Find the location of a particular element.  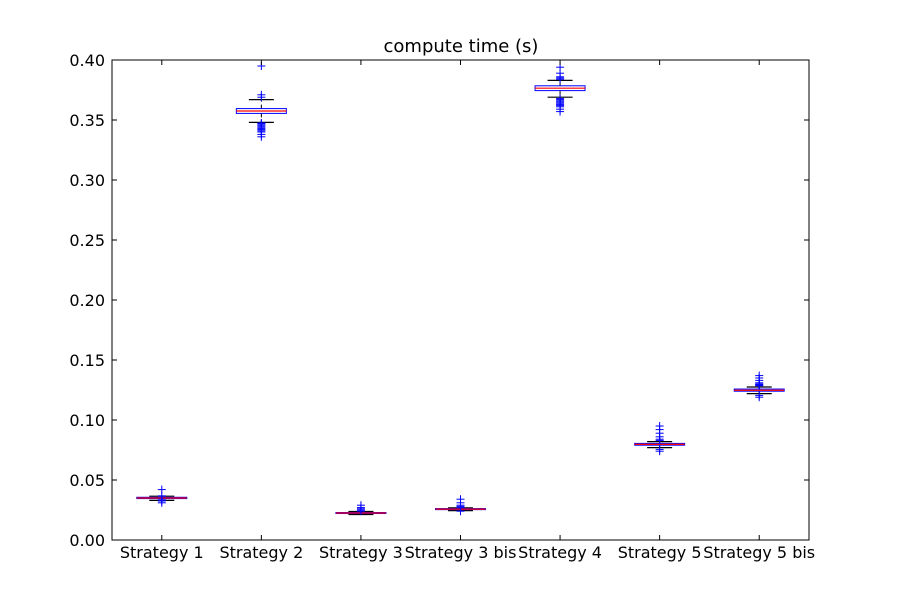

y-tick-label: 0.35 is located at coordinates (87, 120).